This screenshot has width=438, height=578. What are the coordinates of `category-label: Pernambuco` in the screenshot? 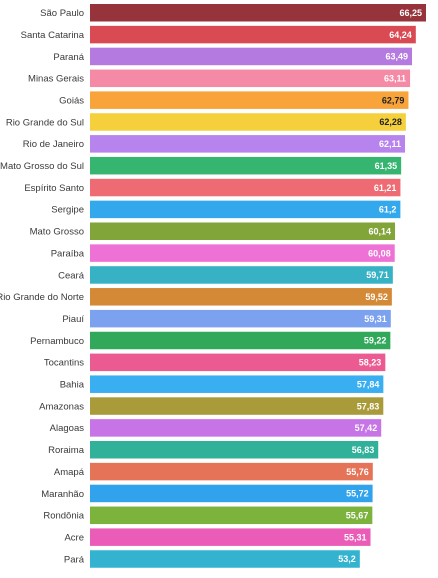 It's located at (57, 341).